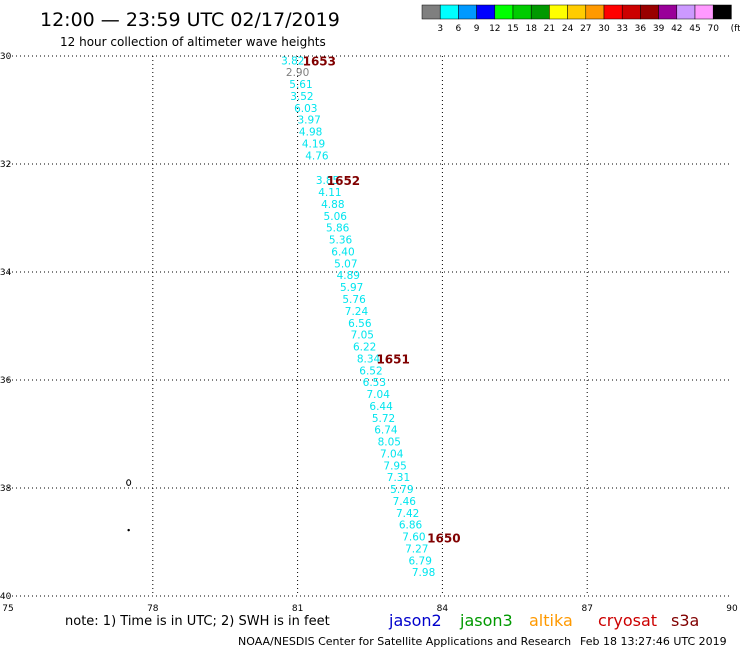 This screenshot has width=740, height=650. I want to click on wave-height-label: 4.19, so click(313, 144).